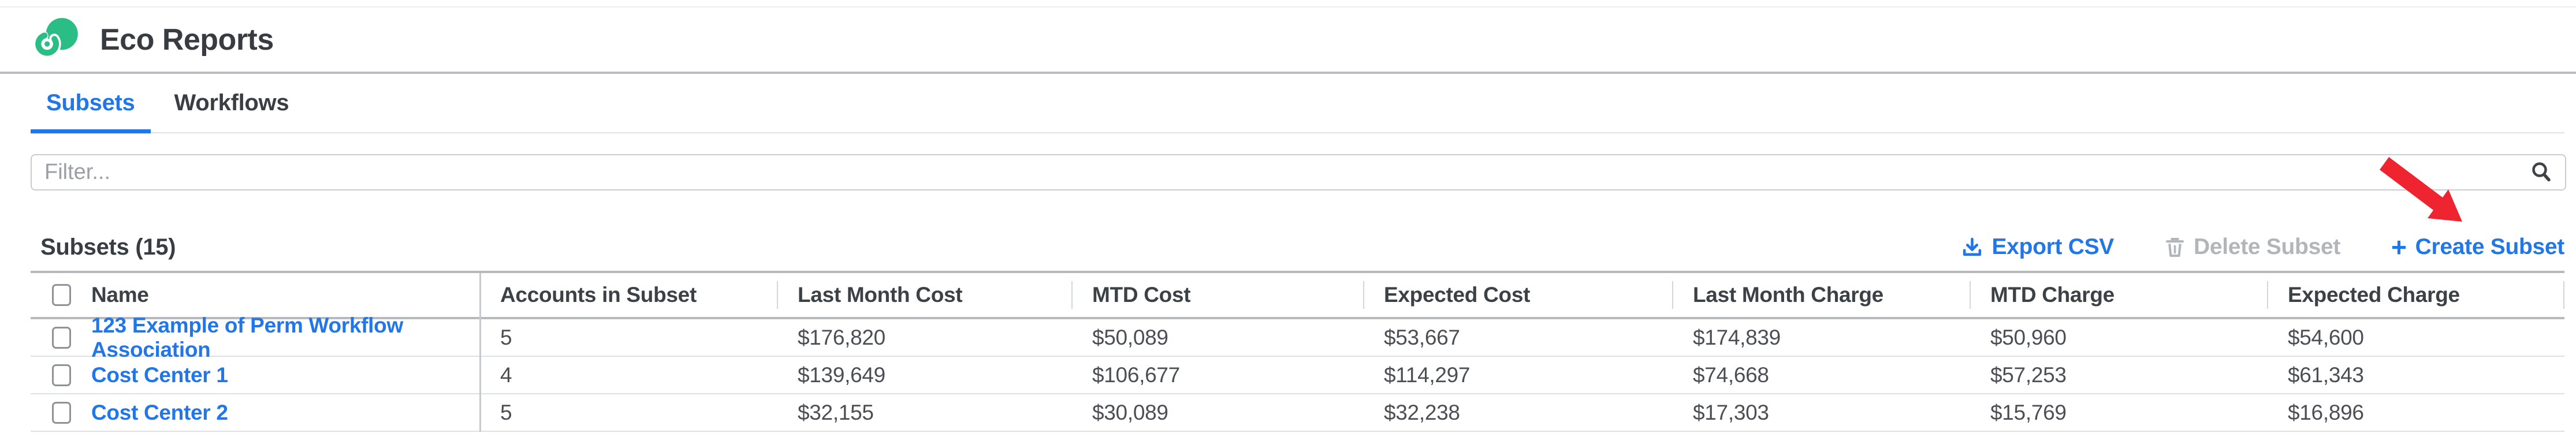 The width and height of the screenshot is (2576, 448). I want to click on cell-mtd-cost: $106,677, so click(1136, 375).